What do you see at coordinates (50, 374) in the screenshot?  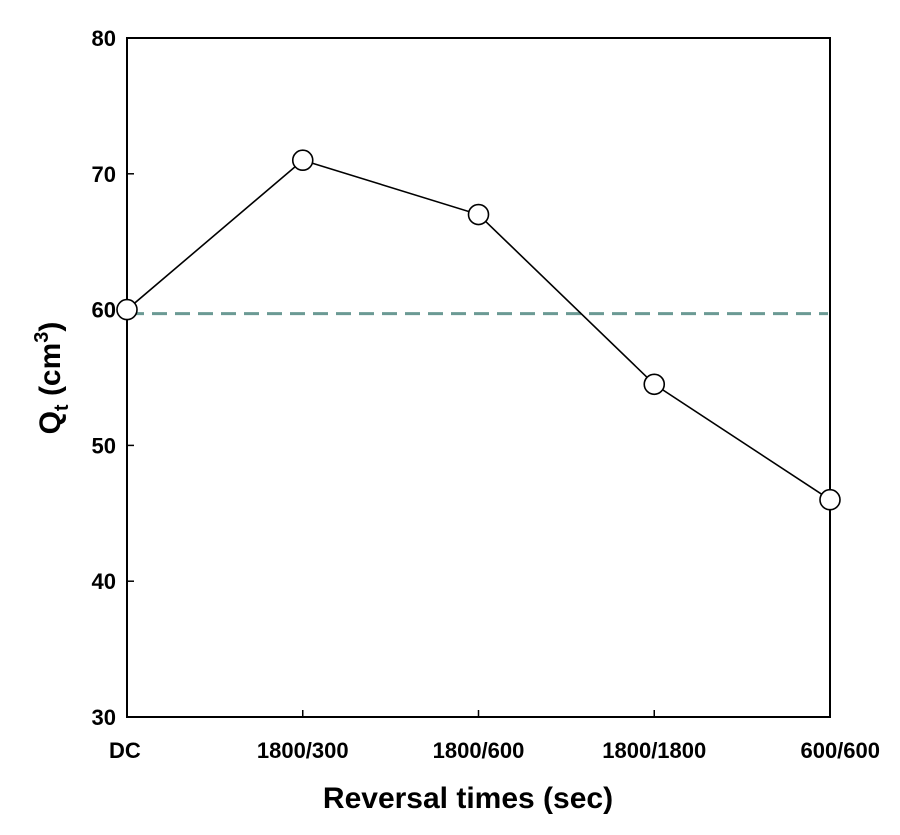 I see `y-axis-title-unit: (cm` at bounding box center [50, 374].